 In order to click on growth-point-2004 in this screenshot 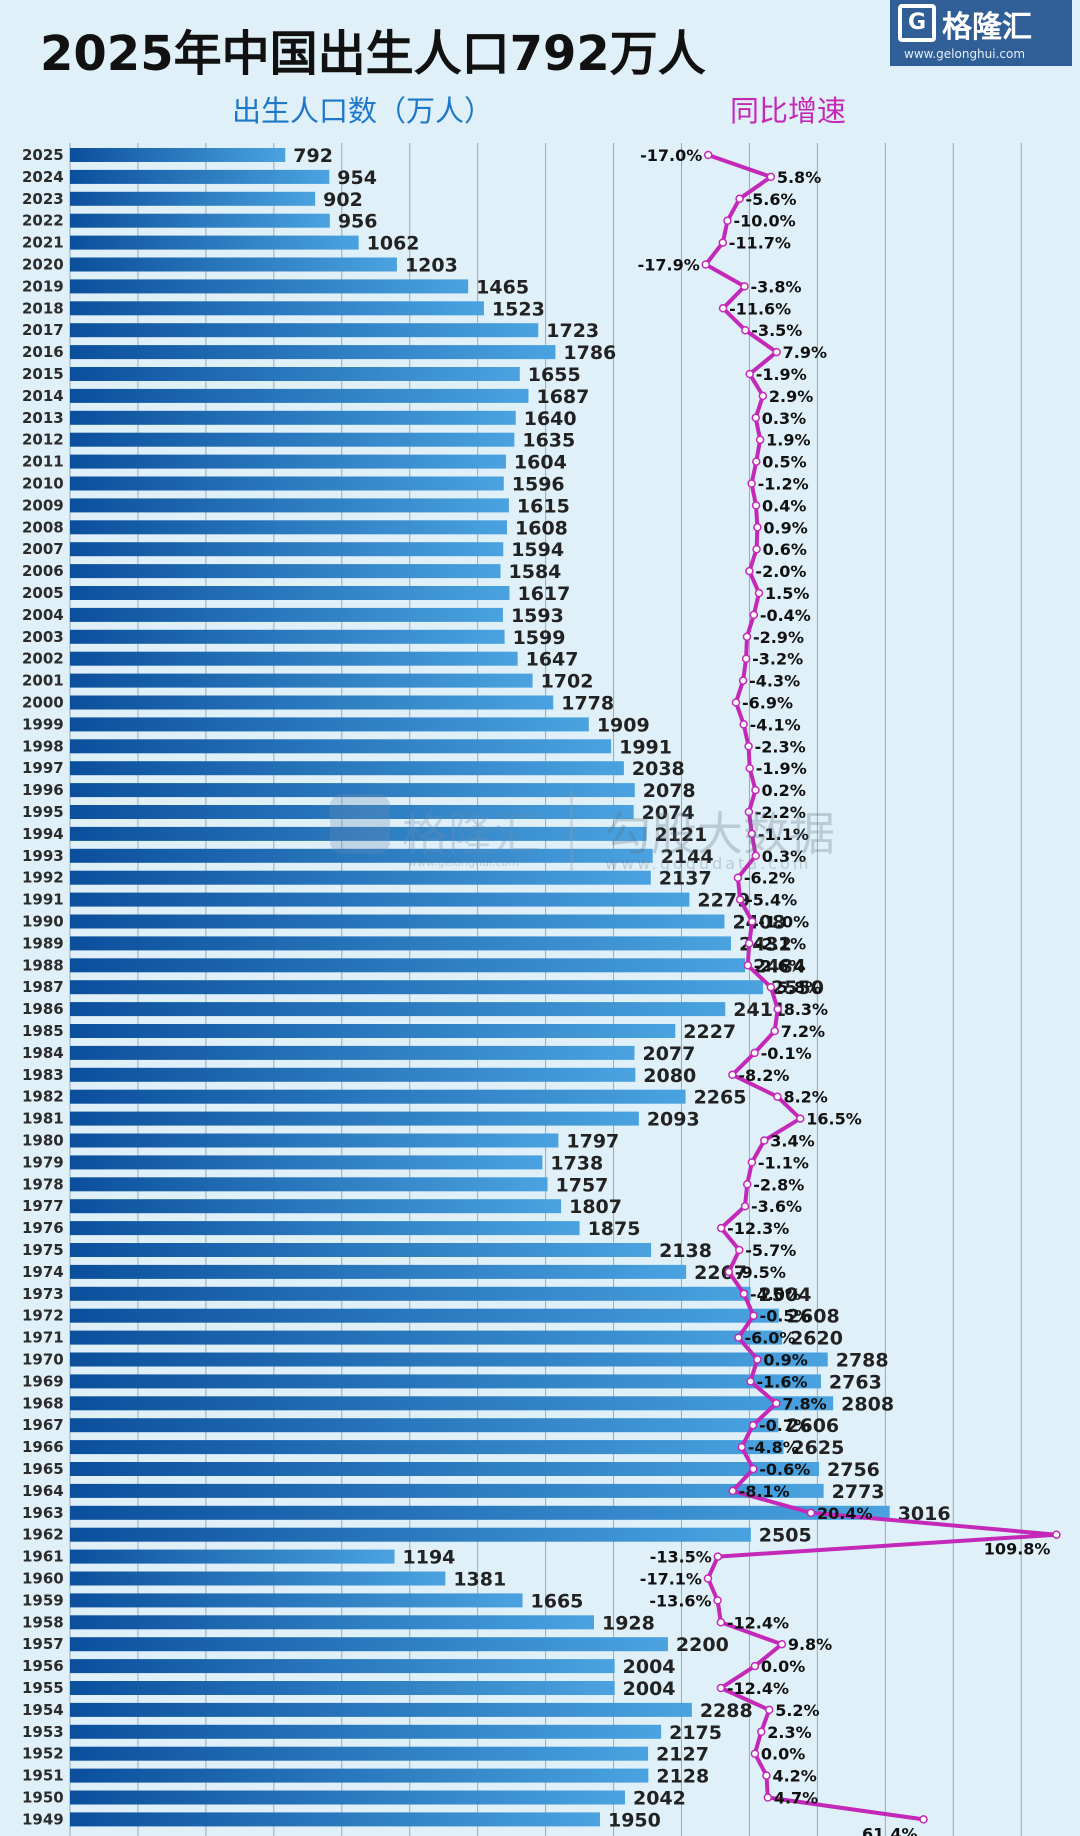, I will do `click(754, 615)`.